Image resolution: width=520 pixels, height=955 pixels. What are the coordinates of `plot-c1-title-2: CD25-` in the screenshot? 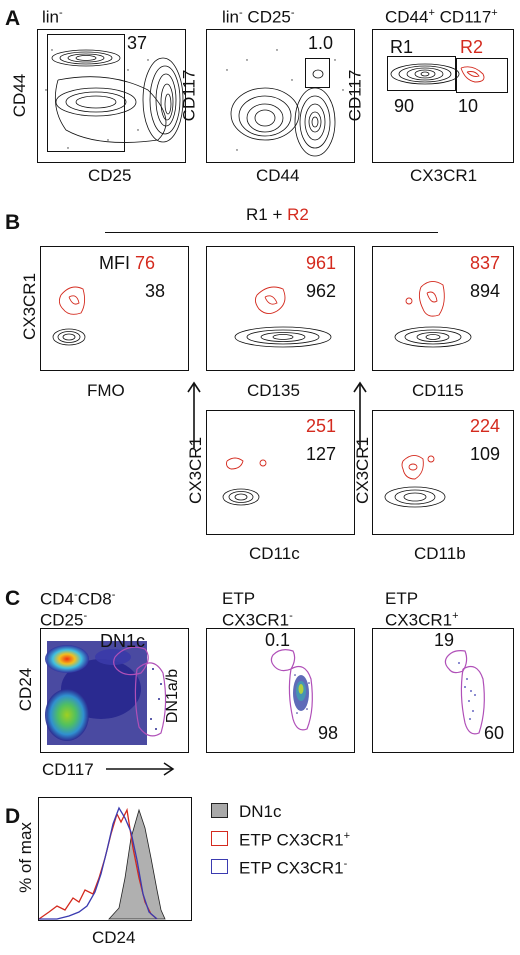 It's located at (64, 620).